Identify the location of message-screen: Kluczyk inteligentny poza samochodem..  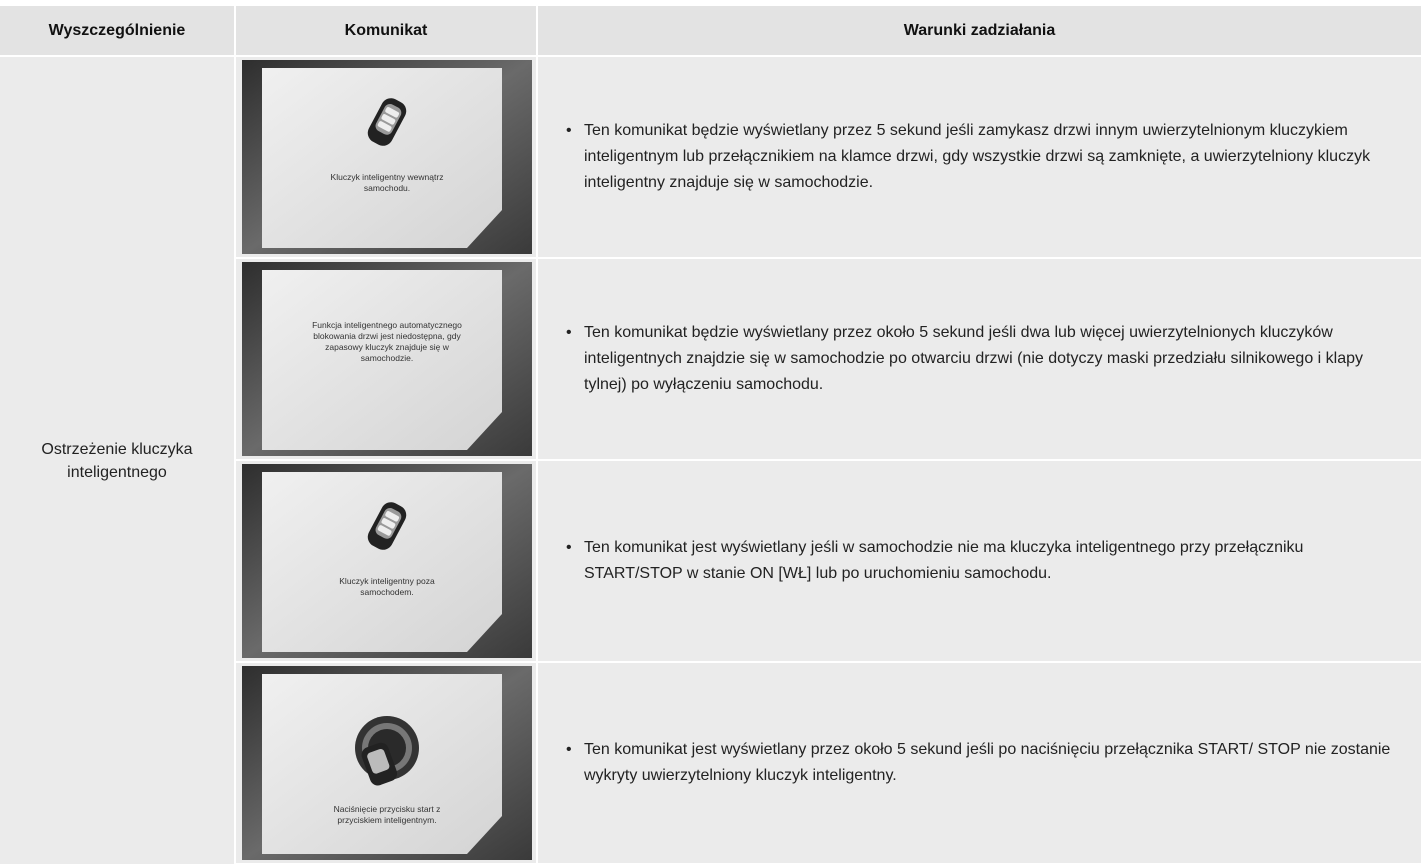
(387, 561).